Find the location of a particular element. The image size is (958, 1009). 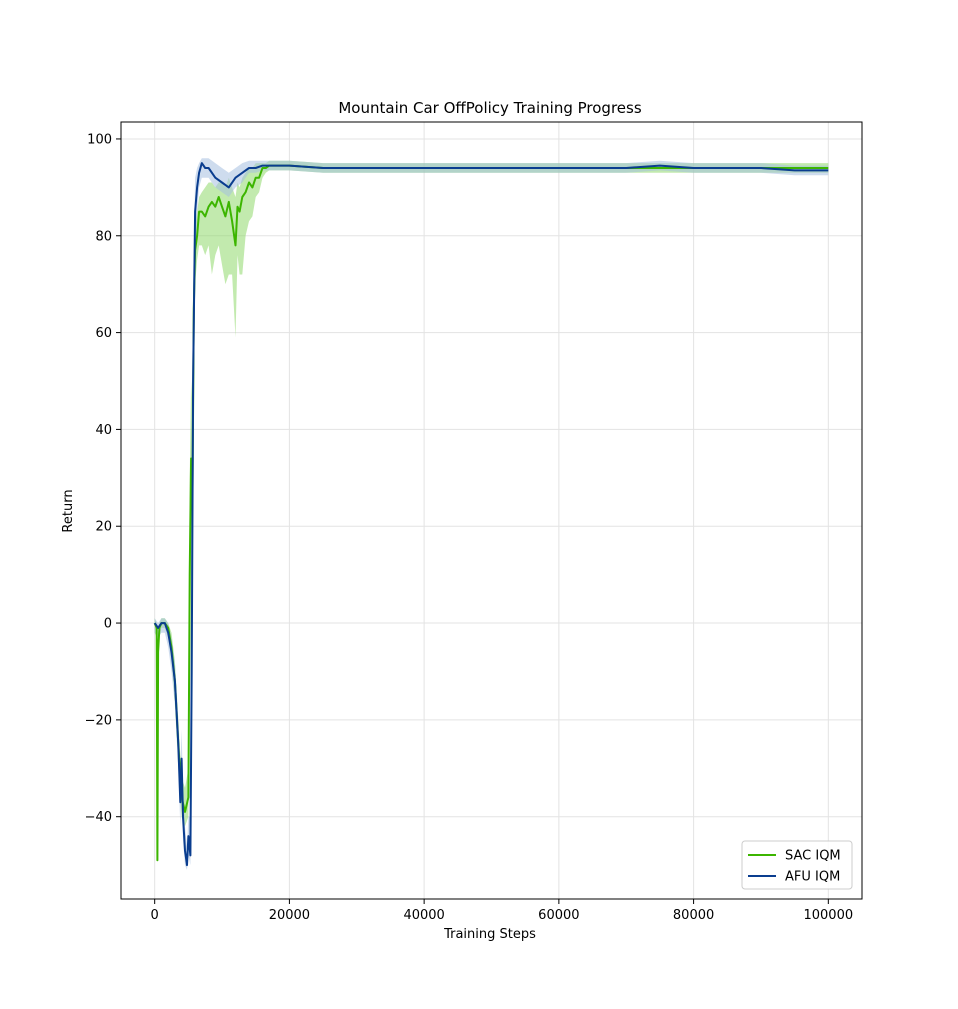

y-axis-ticks: −40 −20 0 20 40 60 80 100 is located at coordinates (103, 478).